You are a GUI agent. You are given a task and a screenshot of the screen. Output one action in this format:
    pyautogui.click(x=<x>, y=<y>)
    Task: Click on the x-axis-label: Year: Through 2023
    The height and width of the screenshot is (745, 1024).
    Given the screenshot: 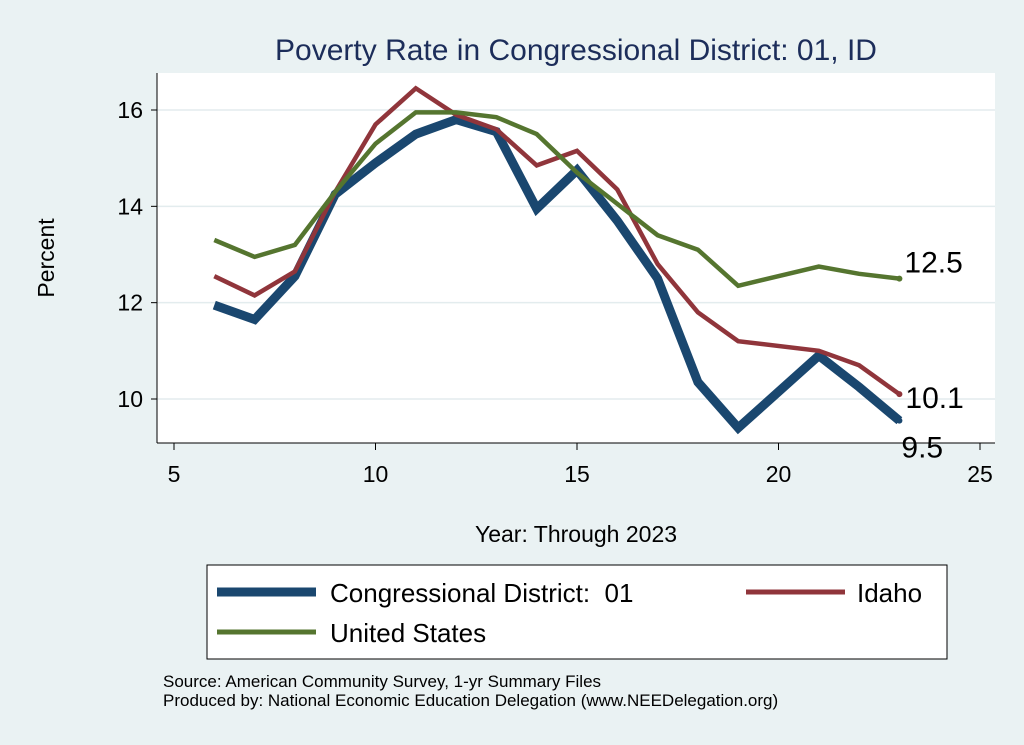 What is the action you would take?
    pyautogui.click(x=576, y=534)
    